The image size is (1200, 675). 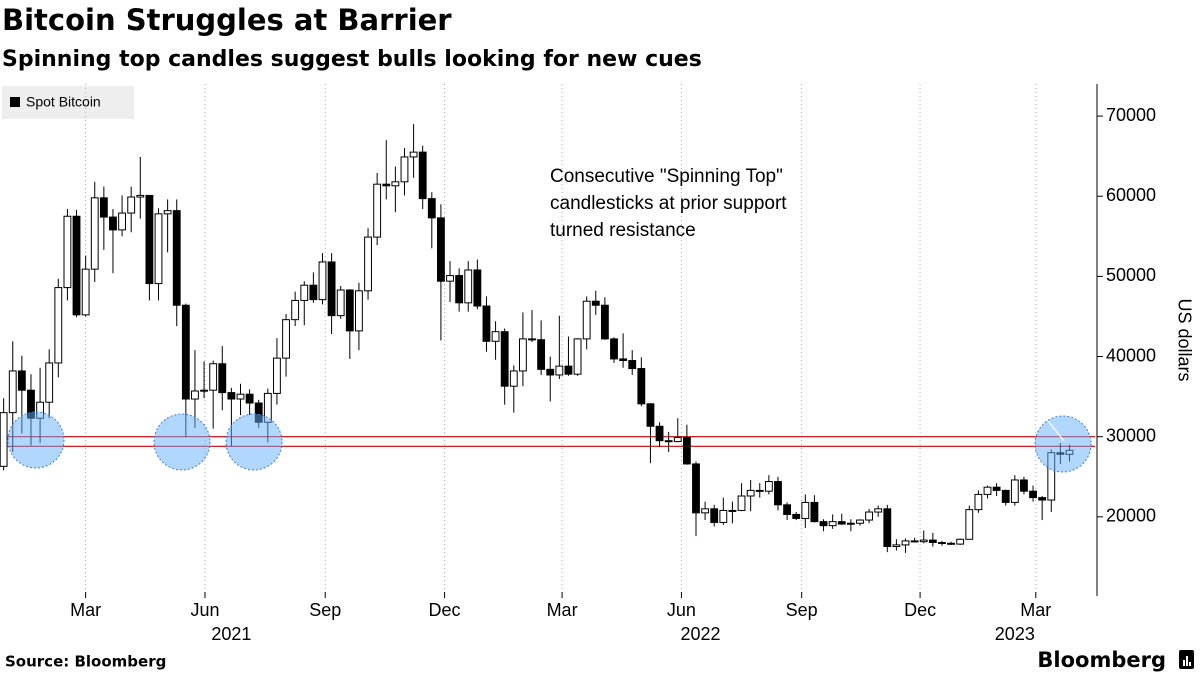 What do you see at coordinates (802, 610) in the screenshot?
I see `x-tick-label: Sep` at bounding box center [802, 610].